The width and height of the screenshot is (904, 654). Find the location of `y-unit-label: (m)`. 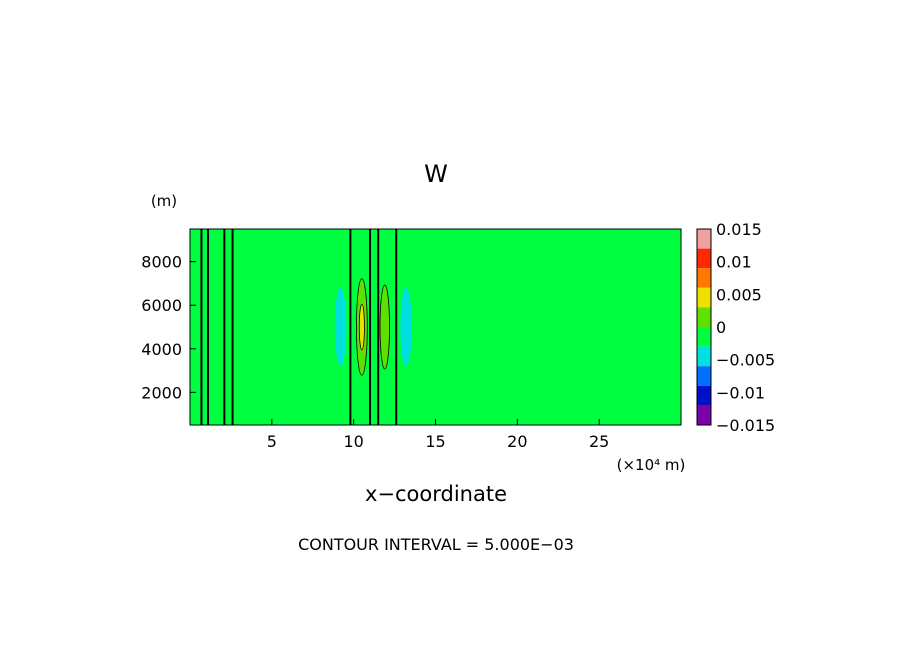

y-unit-label: (m) is located at coordinates (164, 201).